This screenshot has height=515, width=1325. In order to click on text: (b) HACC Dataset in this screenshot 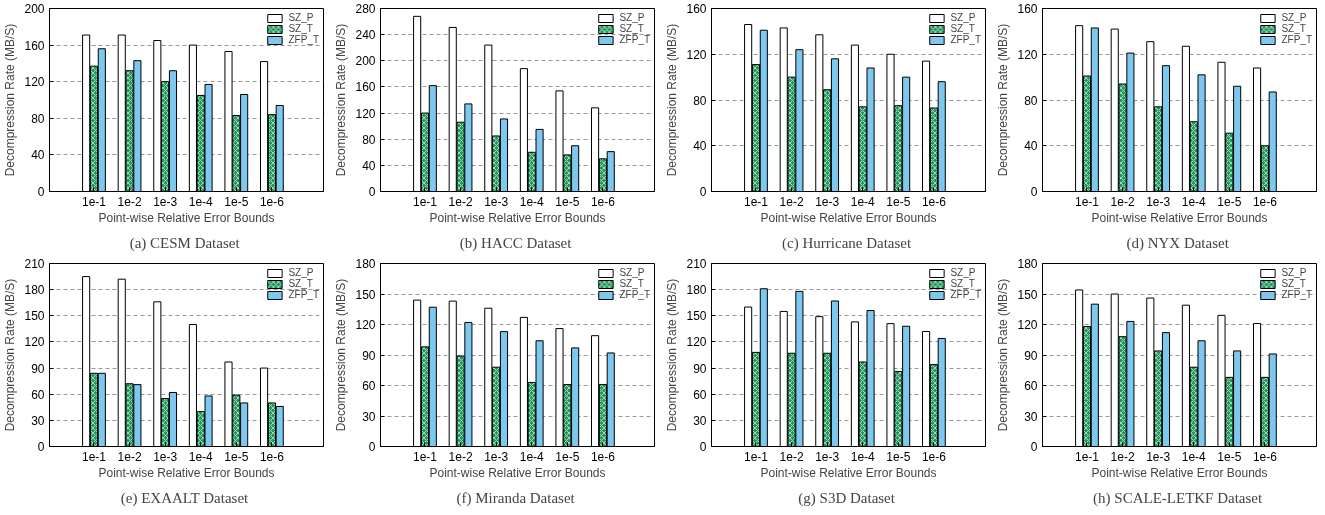, I will do `click(516, 243)`.